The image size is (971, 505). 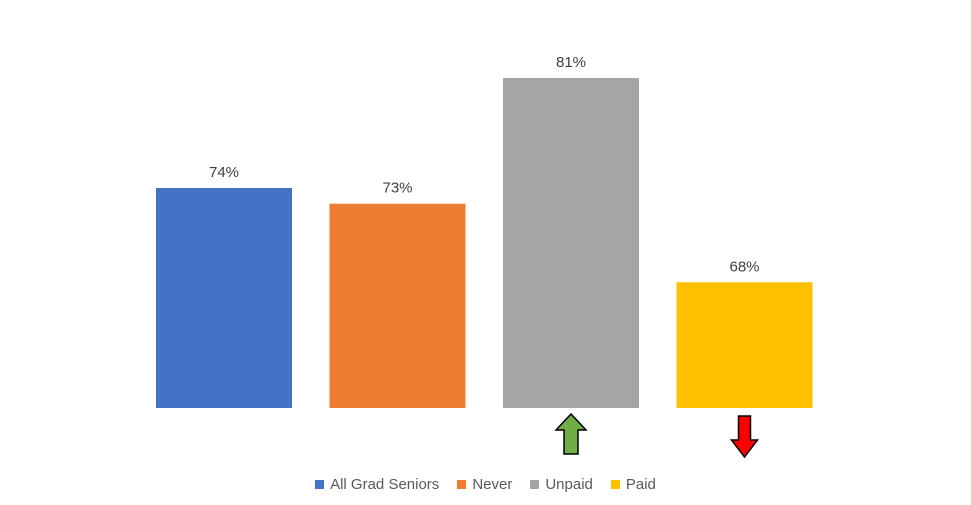 I want to click on legend-label: Never, so click(x=492, y=484).